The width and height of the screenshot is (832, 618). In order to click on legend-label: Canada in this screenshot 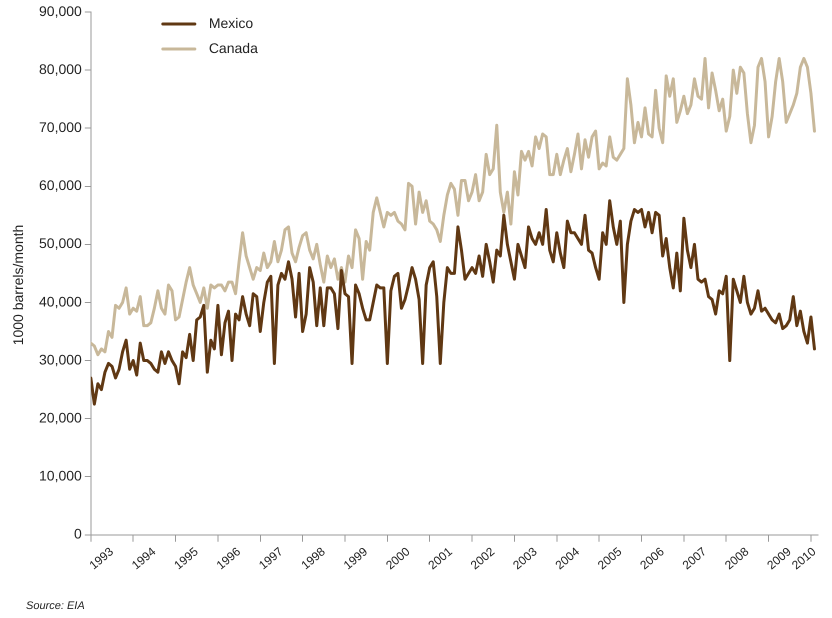, I will do `click(233, 48)`.